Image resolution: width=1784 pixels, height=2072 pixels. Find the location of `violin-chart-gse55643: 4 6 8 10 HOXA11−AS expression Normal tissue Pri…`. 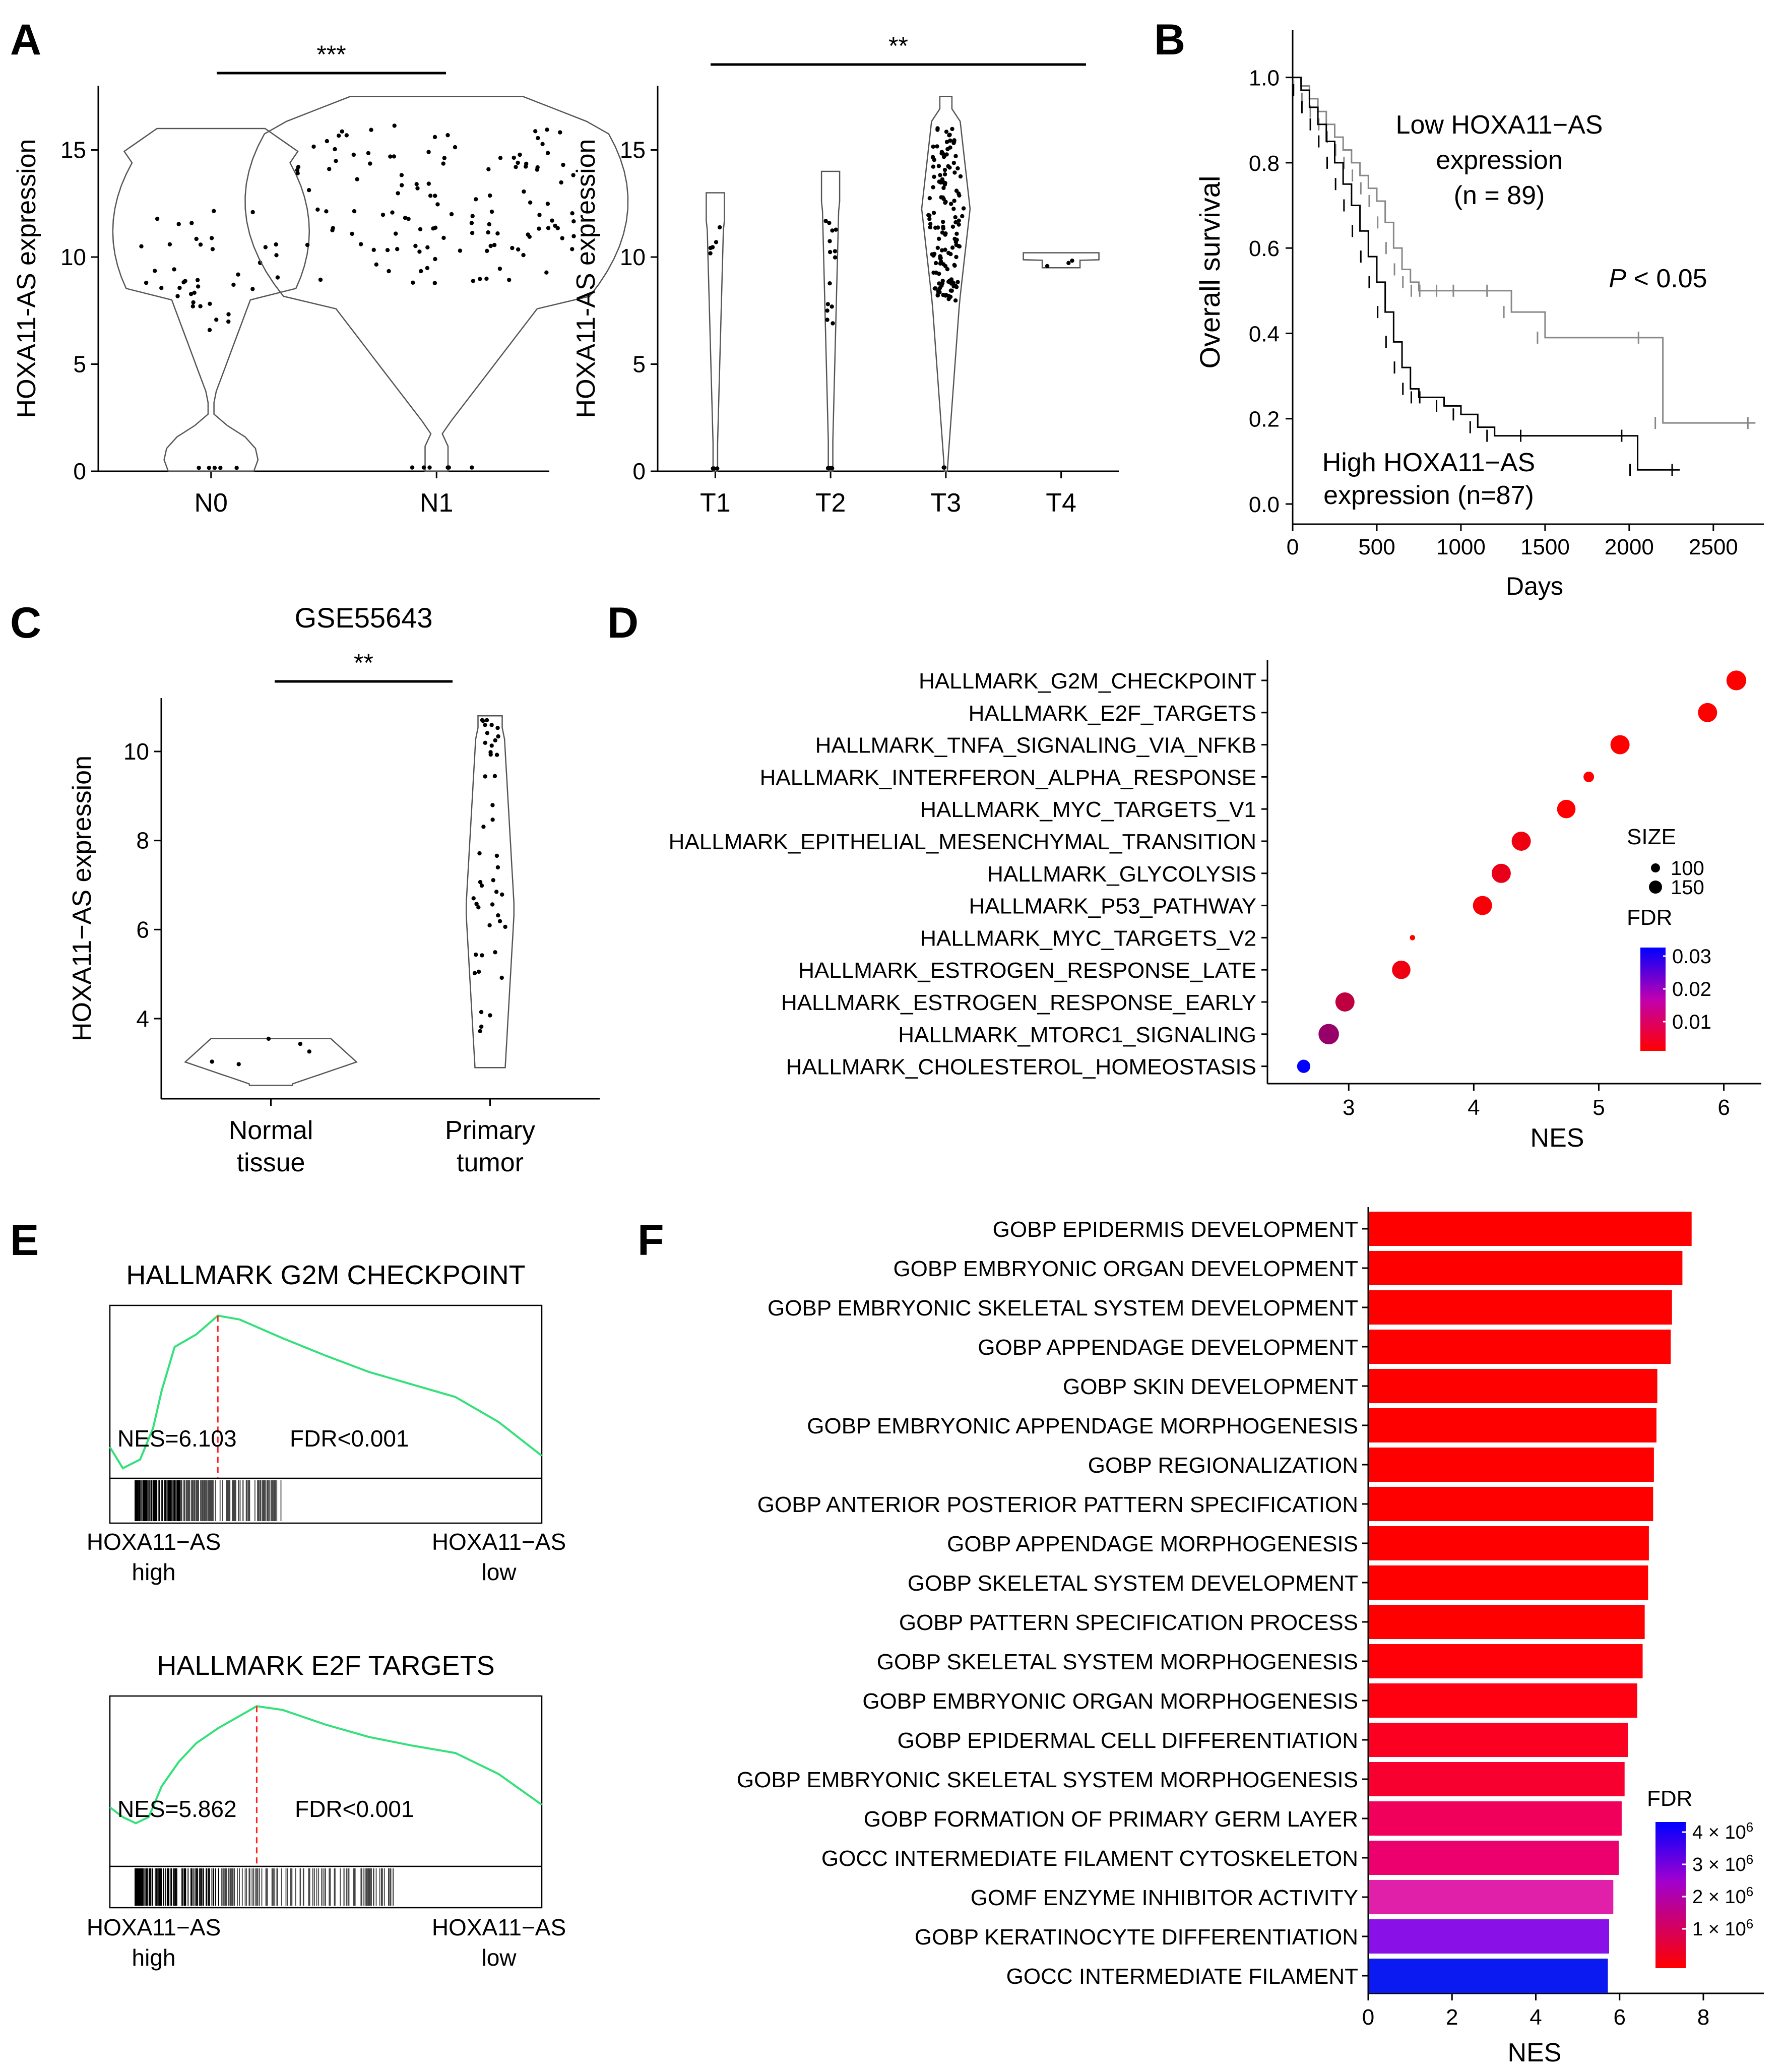

violin-chart-gse55643: 4 6 8 10 HOXA11−AS expression Normal tissue Pri… is located at coordinates (334, 889).